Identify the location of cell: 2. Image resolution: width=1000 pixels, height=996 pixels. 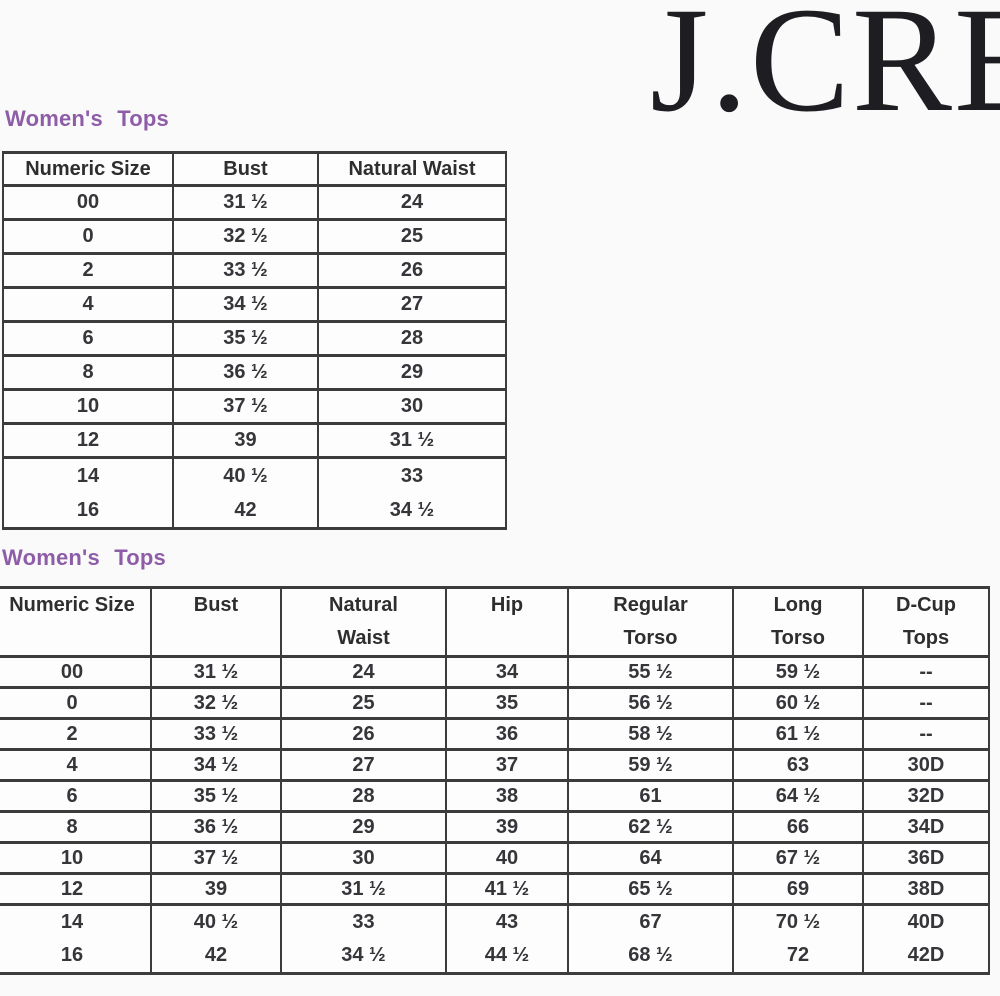
(88, 270).